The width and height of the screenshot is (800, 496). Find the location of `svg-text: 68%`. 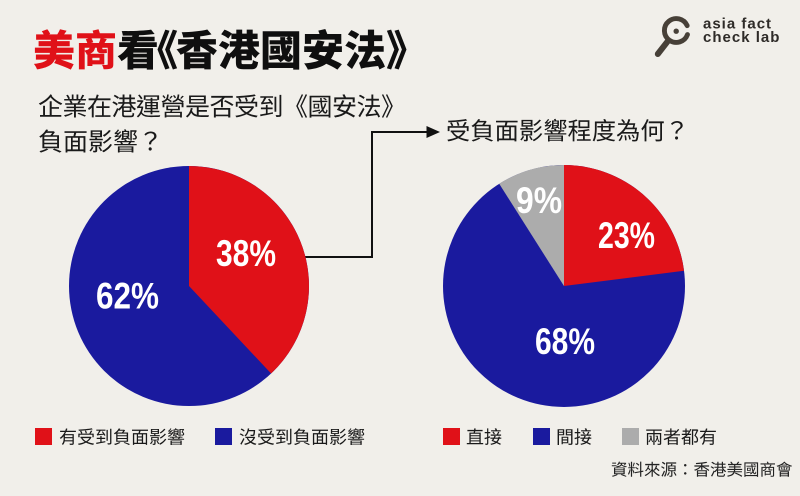

svg-text: 68% is located at coordinates (565, 341).